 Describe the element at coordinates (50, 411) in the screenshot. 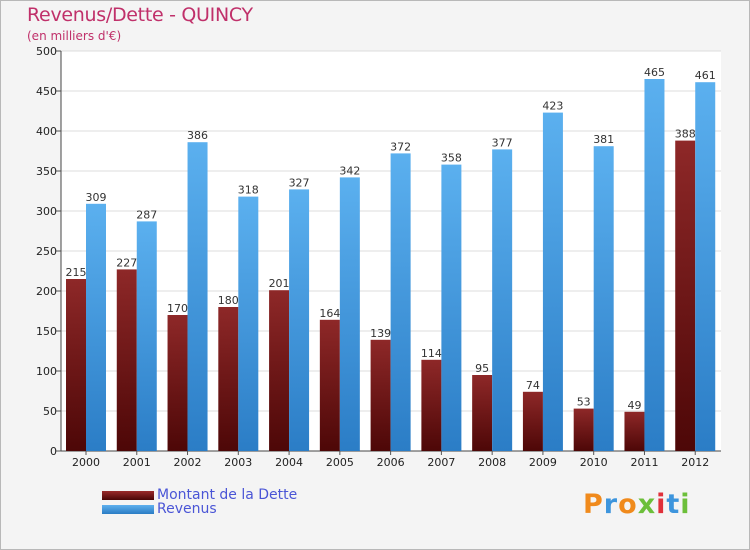

I see `y-tick-label: 50` at that location.